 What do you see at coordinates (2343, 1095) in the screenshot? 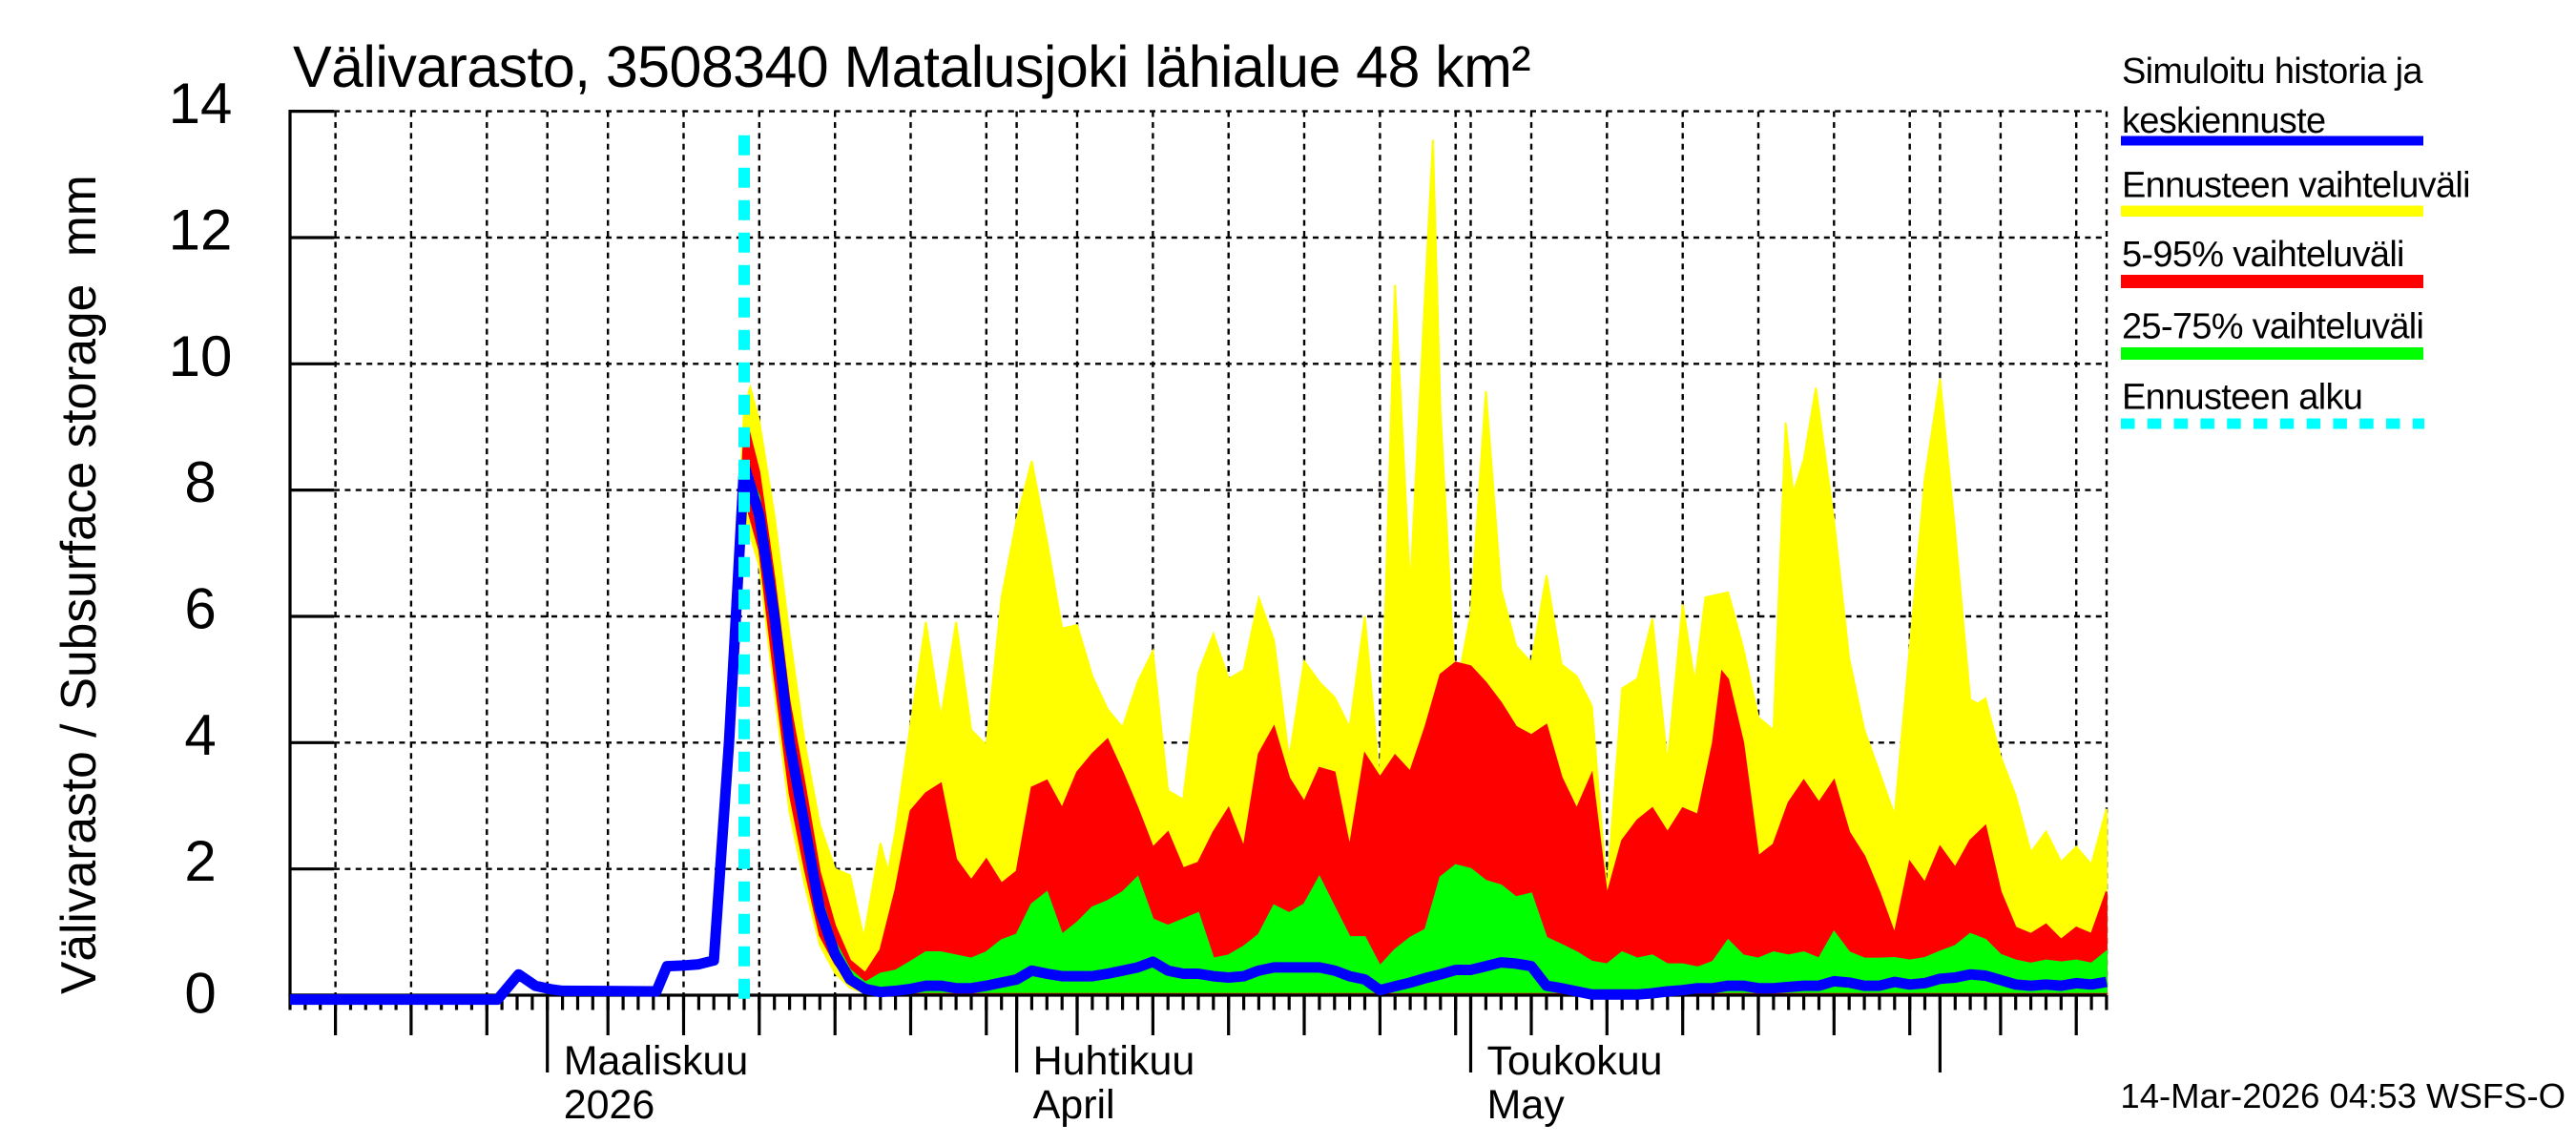
I see `svg-text: 14-Mar-2026 04:53 WSFS-O` at bounding box center [2343, 1095].